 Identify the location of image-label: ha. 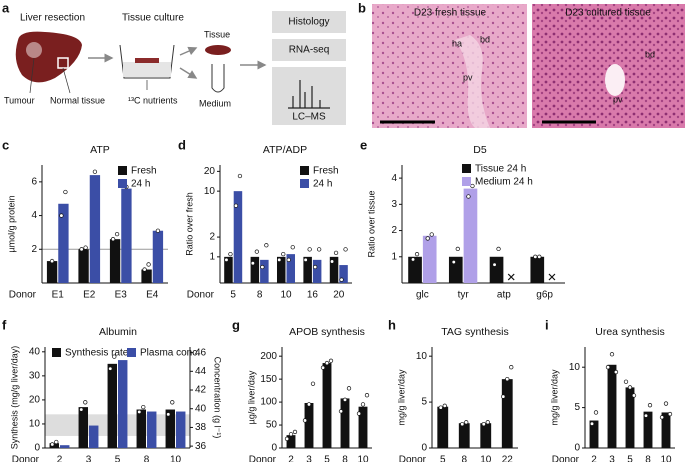
(457, 43).